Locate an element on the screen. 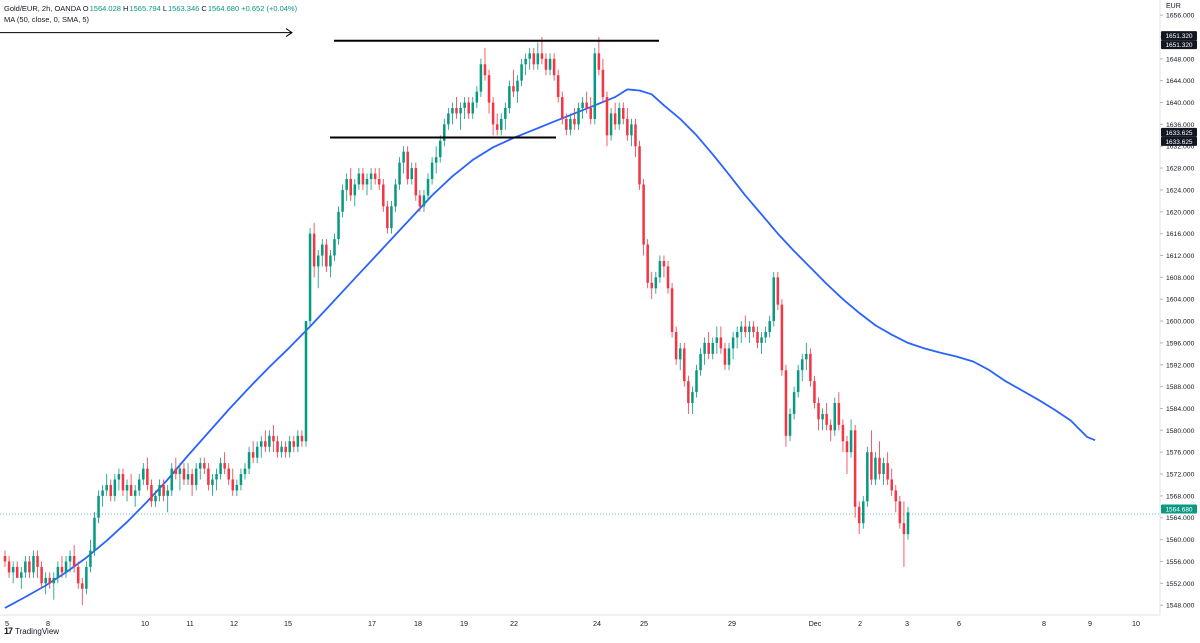  y-tick-label: 1556.000 is located at coordinates (1180, 562).